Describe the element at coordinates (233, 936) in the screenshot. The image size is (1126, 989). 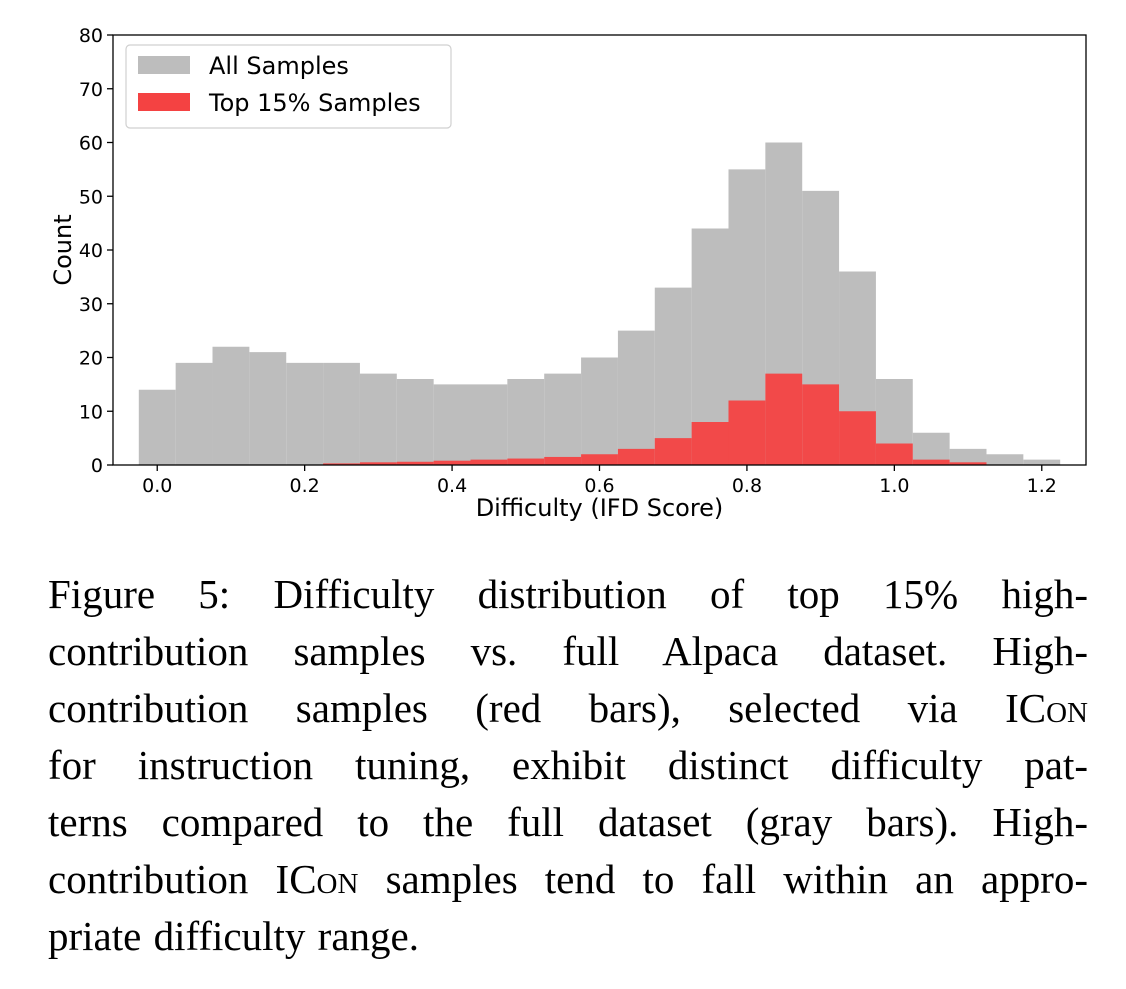
I see `caption-line: priate difficulty range.` at that location.